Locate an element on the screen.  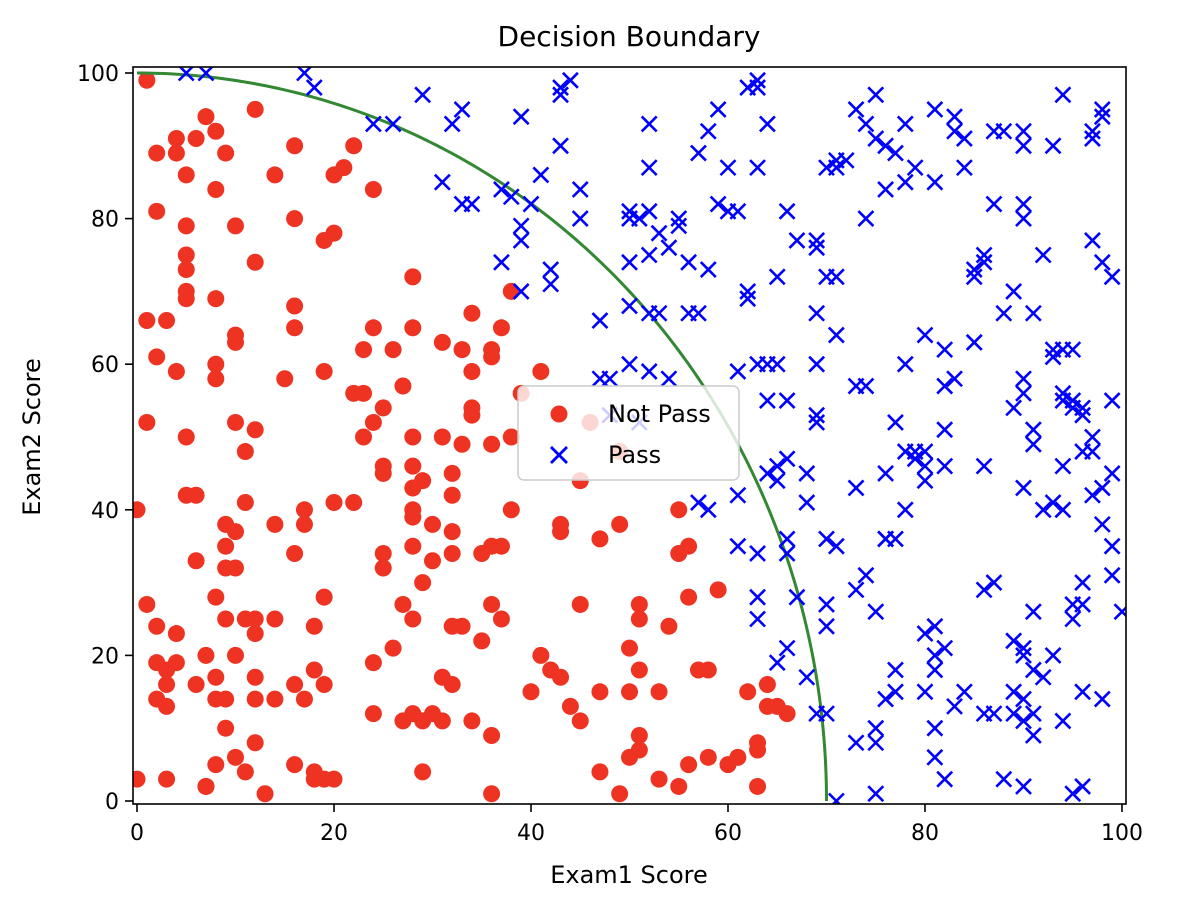
legend-pass-label: Pass is located at coordinates (634, 455).